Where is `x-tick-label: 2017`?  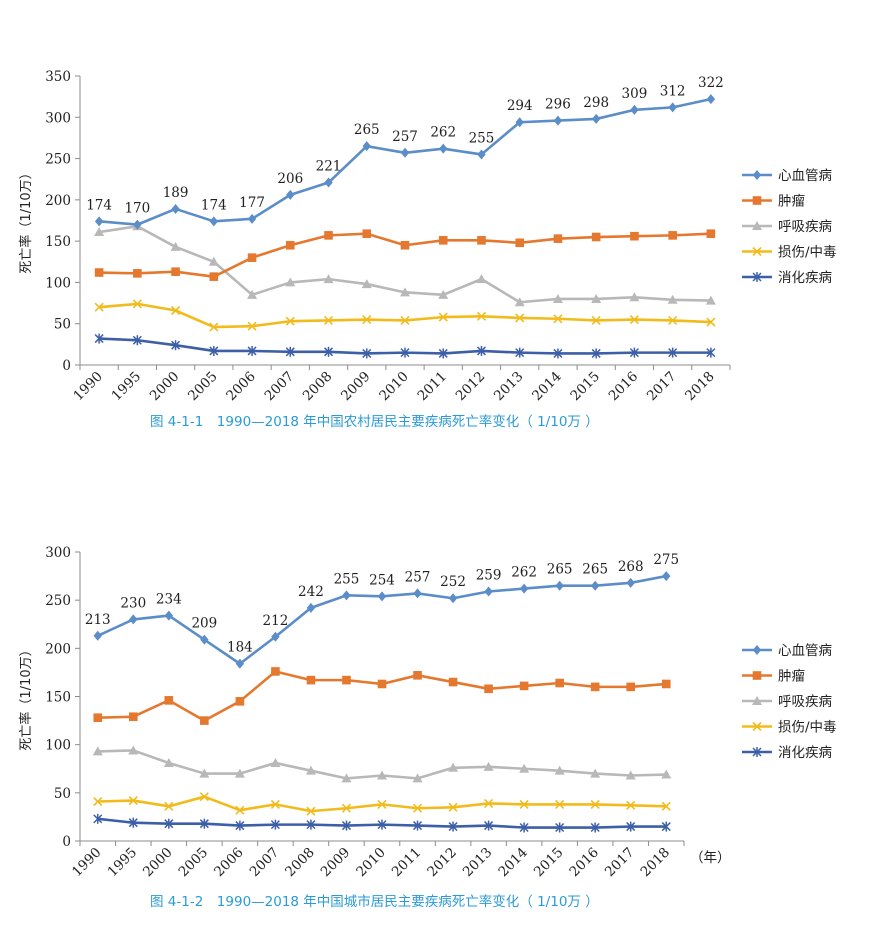 x-tick-label: 2017 is located at coordinates (662, 387).